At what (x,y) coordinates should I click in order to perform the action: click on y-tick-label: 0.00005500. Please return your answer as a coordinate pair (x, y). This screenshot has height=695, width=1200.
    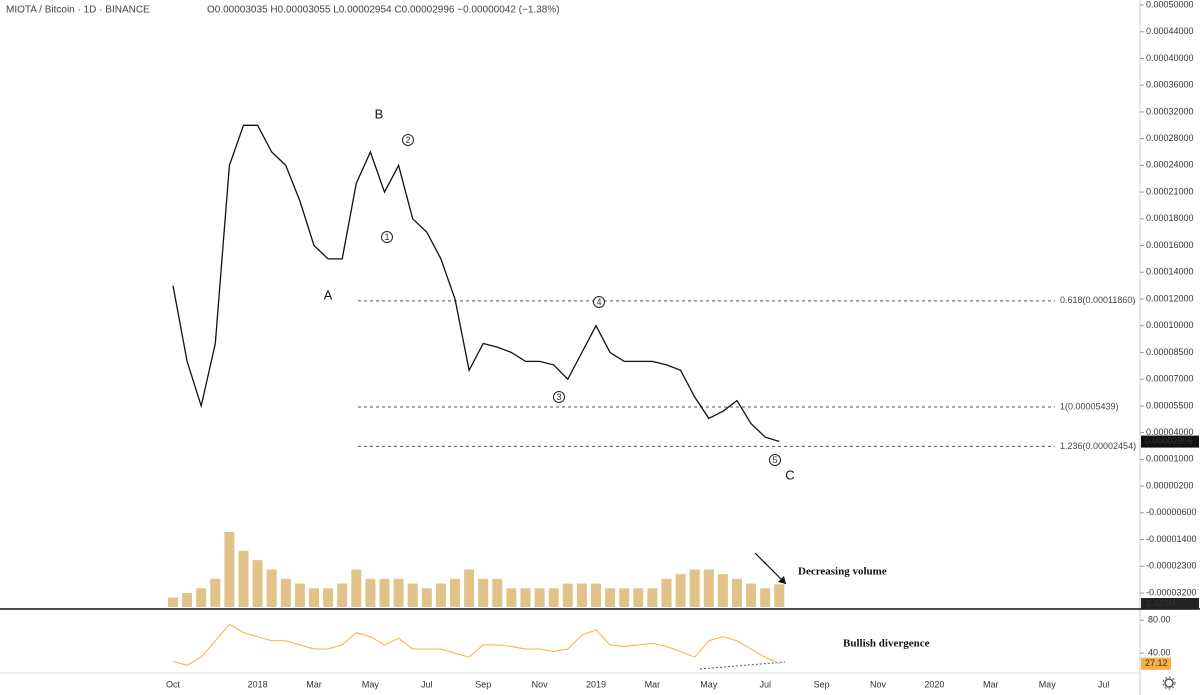
    Looking at the image, I should click on (1170, 405).